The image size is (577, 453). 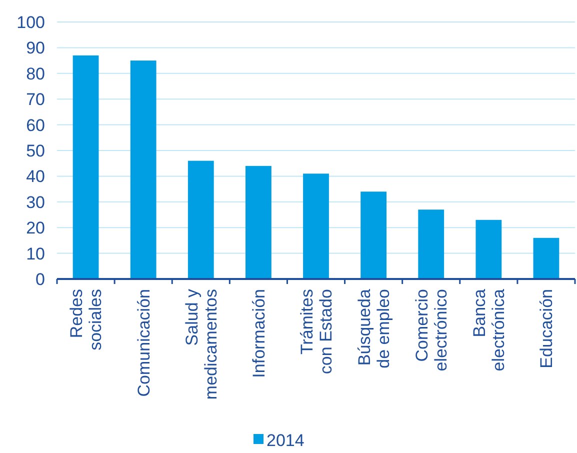 I want to click on y-tick-label: 100, so click(x=30, y=22).